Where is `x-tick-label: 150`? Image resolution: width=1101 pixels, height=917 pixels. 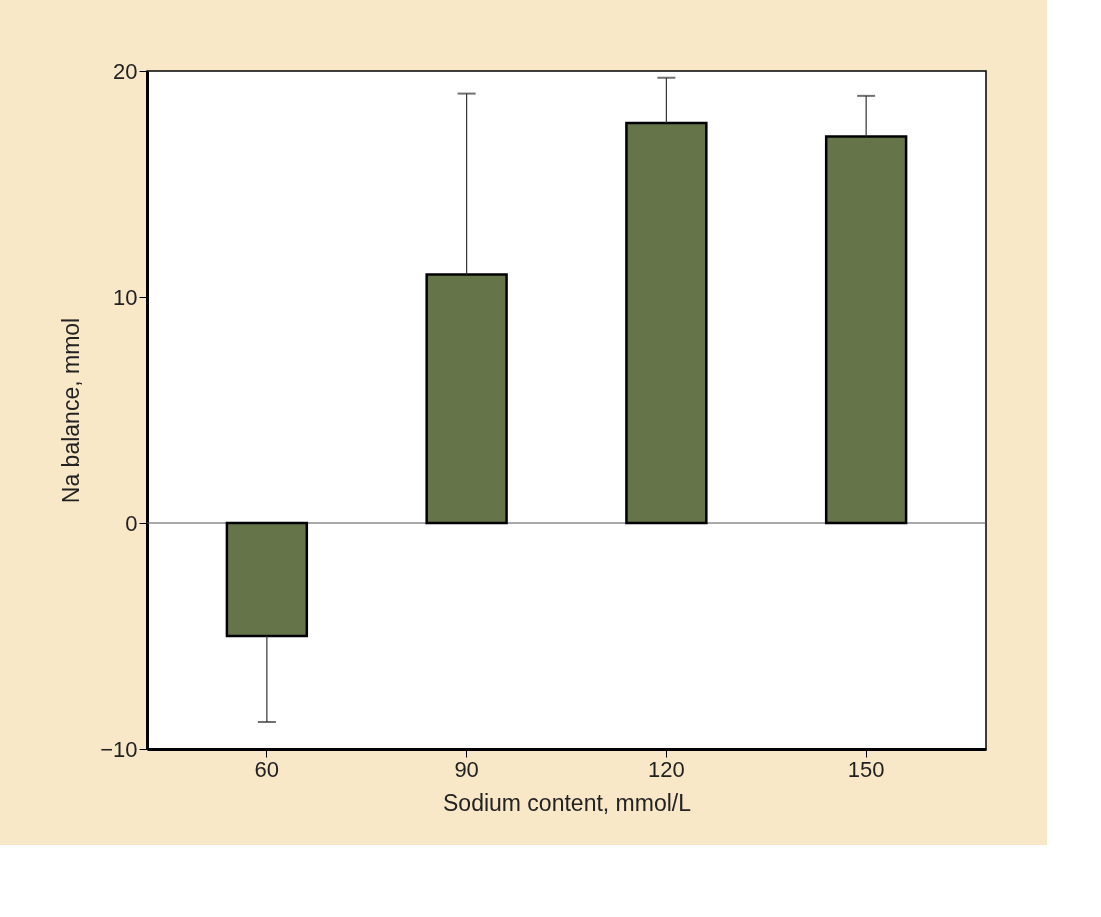 x-tick-label: 150 is located at coordinates (866, 769).